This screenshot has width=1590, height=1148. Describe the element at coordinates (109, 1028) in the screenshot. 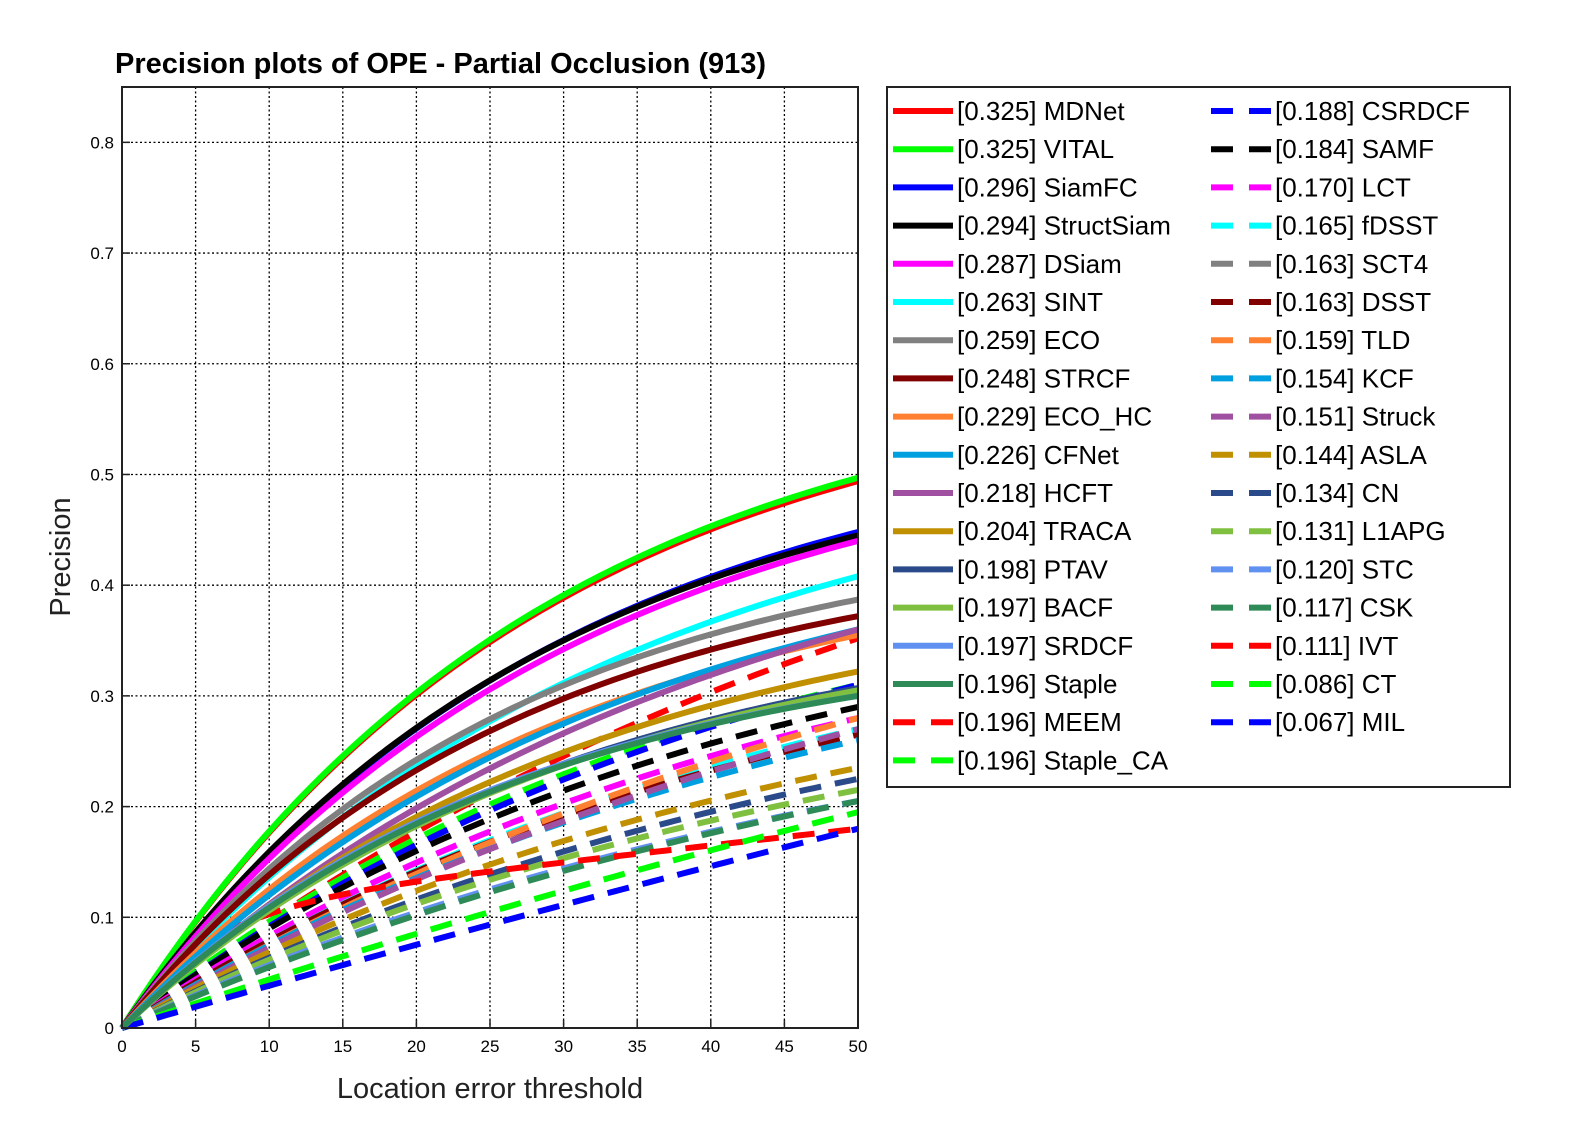

I see `y-tick-label: 0` at that location.